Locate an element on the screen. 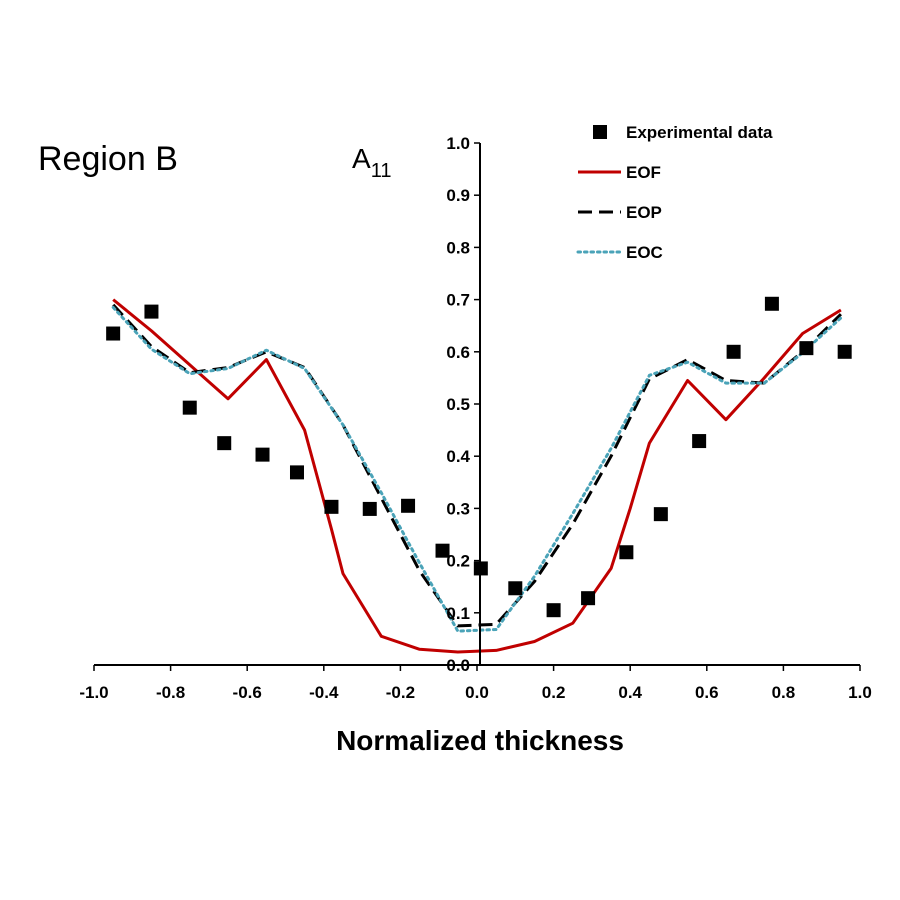 This screenshot has height=900, width=900. x-axis-ticks: -1.0 -0.8 -0.6 -0.4 -0.2 0.0 0.2 0.4 0.6 0.8 1.0 is located at coordinates (475, 683).